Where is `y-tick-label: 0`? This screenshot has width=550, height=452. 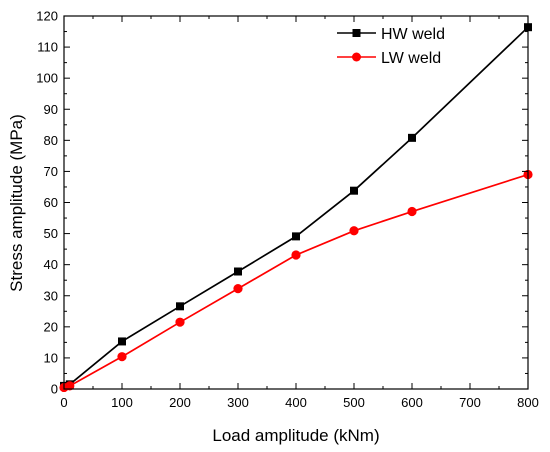 y-tick-label: 0 is located at coordinates (54, 389).